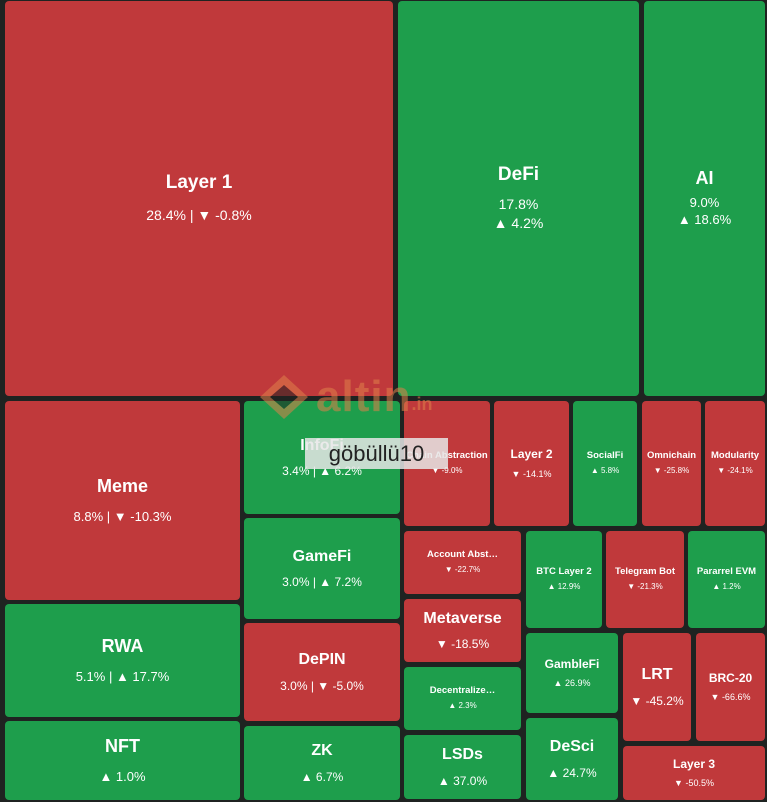  Describe the element at coordinates (726, 579) in the screenshot. I see `tile-pararrel-evm: Pararrel EVM ▲ 1.2%` at that location.